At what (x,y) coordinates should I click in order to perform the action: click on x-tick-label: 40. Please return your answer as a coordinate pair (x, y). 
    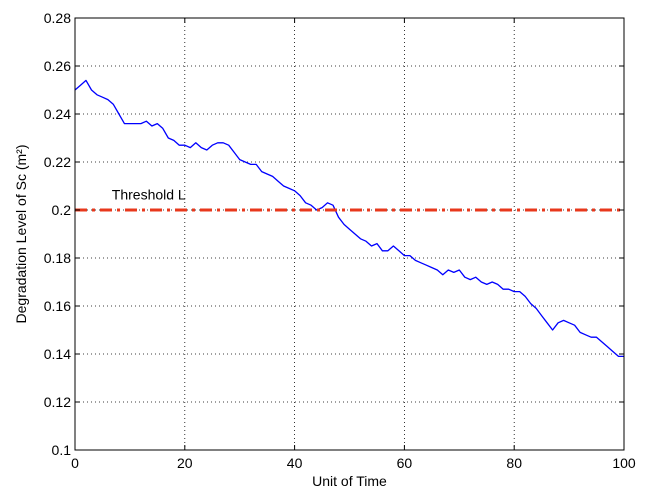
    Looking at the image, I should click on (295, 463).